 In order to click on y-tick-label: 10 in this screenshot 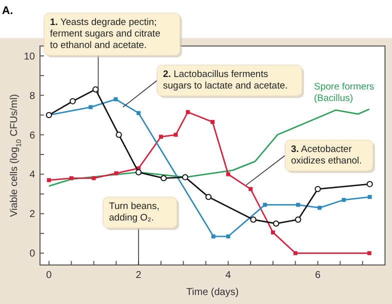, I will do `click(30, 56)`.